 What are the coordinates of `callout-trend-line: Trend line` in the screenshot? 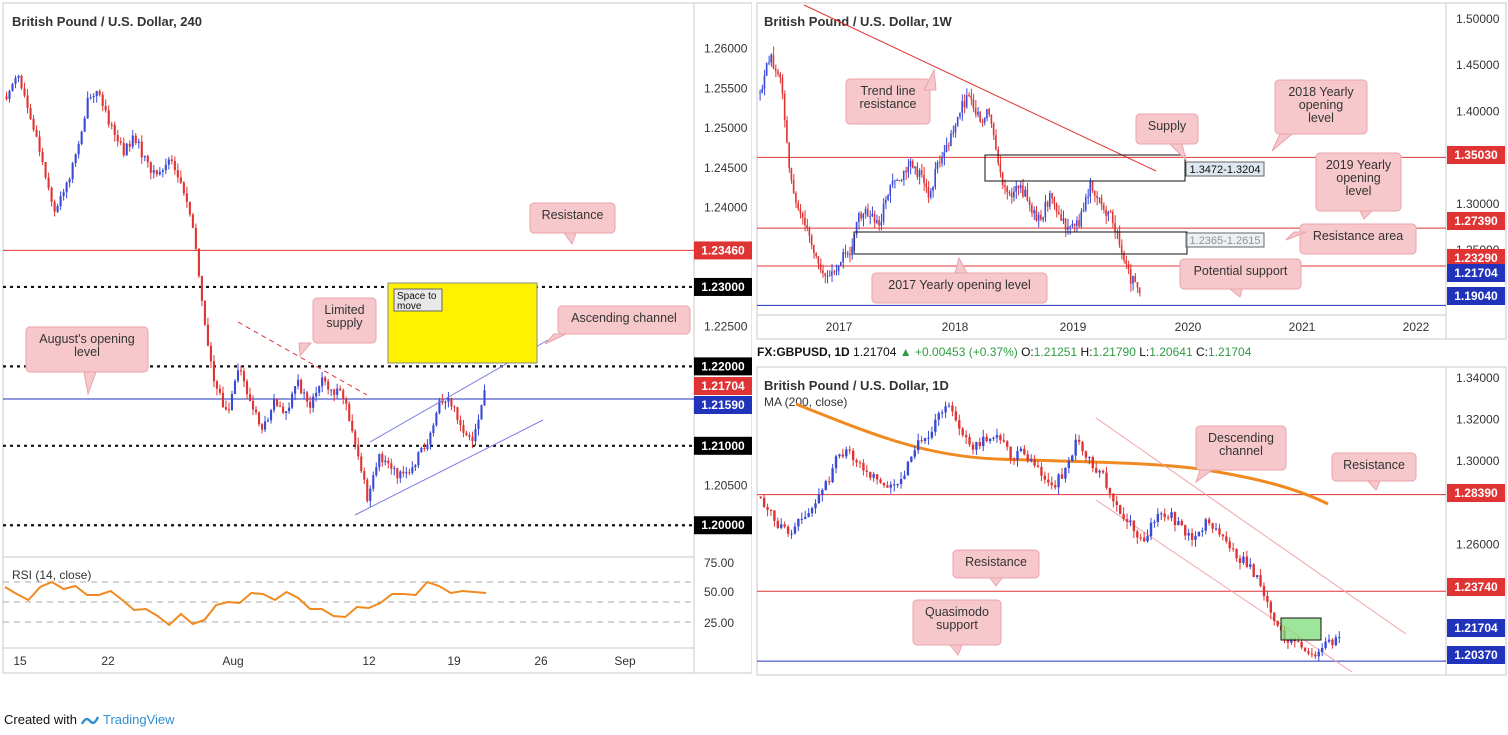 It's located at (887, 91).